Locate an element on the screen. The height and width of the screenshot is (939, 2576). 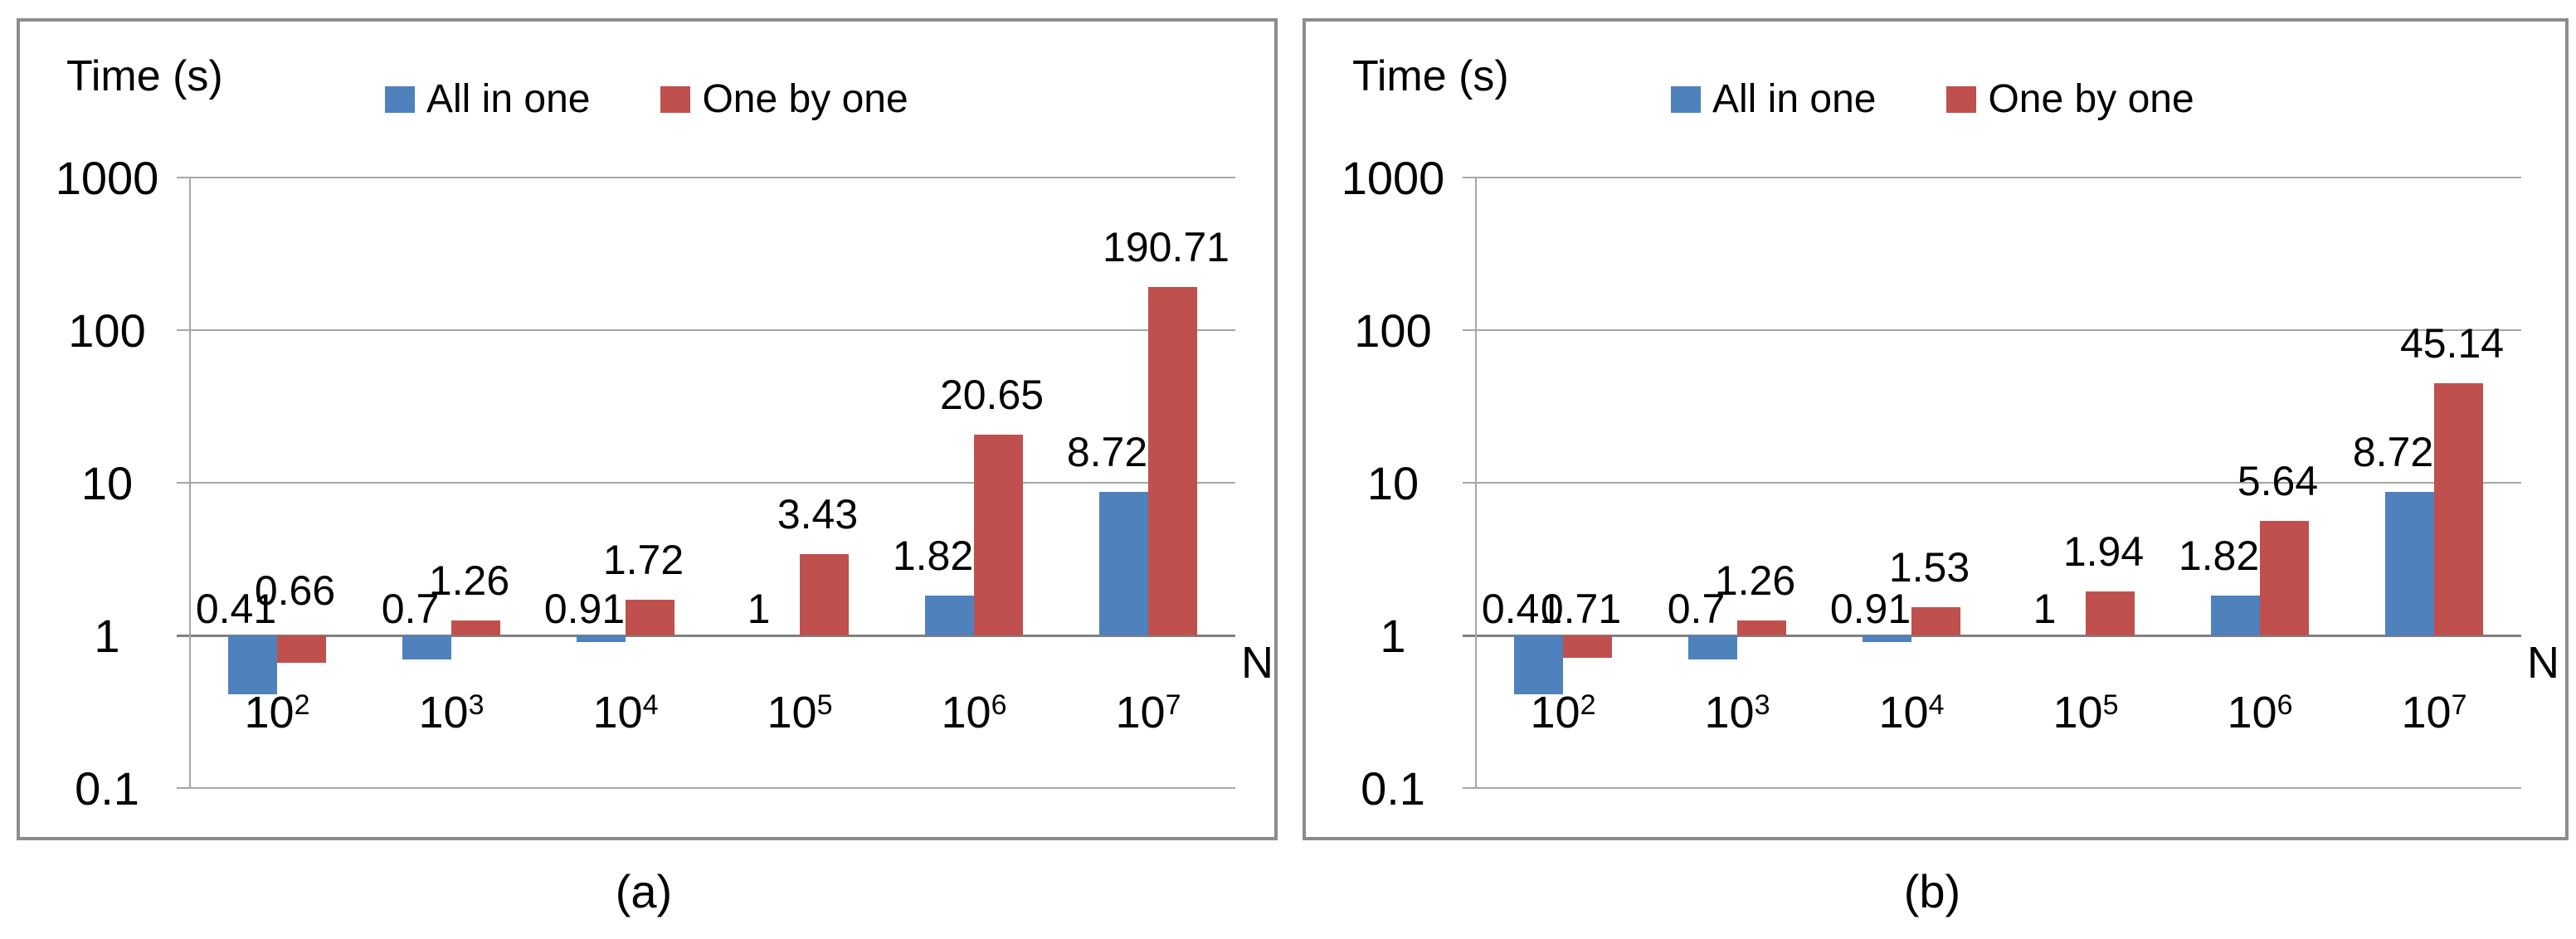
caption-b: (b) is located at coordinates (1932, 891).